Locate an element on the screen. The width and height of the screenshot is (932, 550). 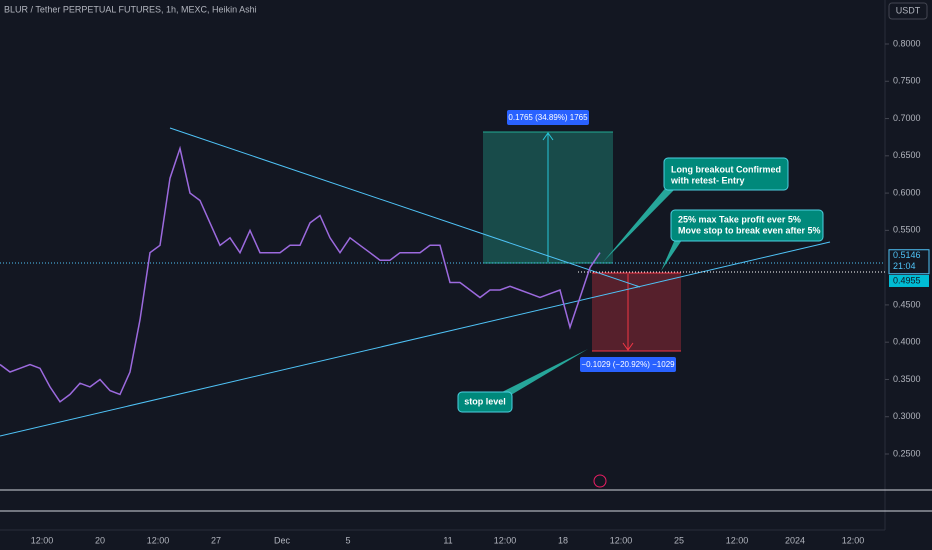
y-tick-label: 0.2500 is located at coordinates (907, 453).